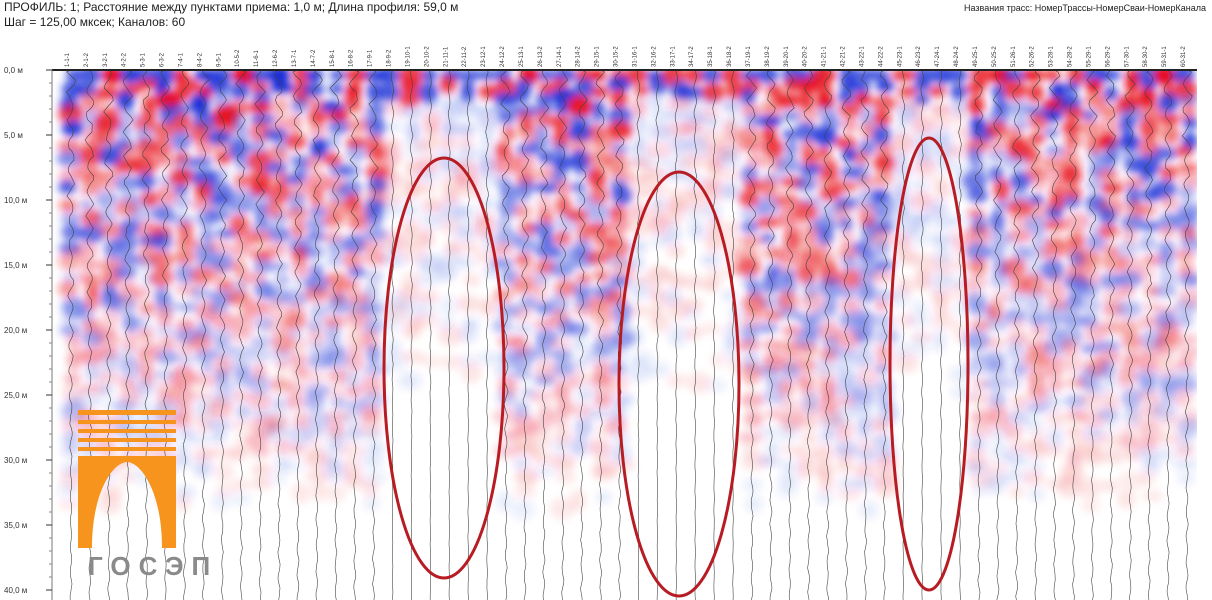  What do you see at coordinates (938, 56) in the screenshot?
I see `trace-label: 47-24-1` at bounding box center [938, 56].